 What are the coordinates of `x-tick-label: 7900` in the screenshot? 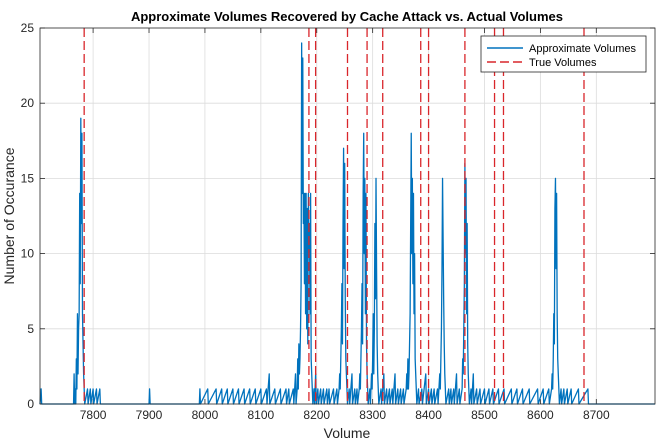 It's located at (149, 415).